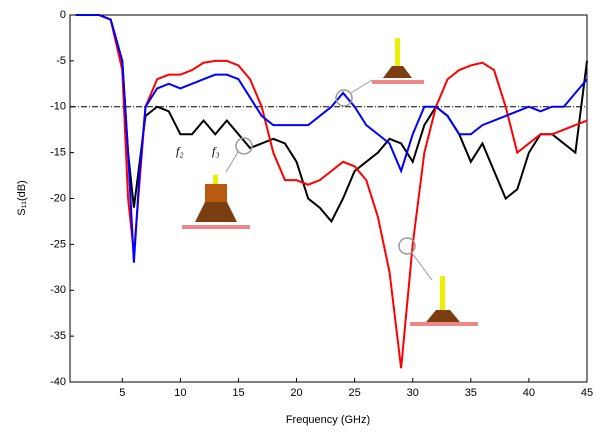 Image resolution: width=601 pixels, height=434 pixels. I want to click on y-tick-label: 0, so click(63, 15).